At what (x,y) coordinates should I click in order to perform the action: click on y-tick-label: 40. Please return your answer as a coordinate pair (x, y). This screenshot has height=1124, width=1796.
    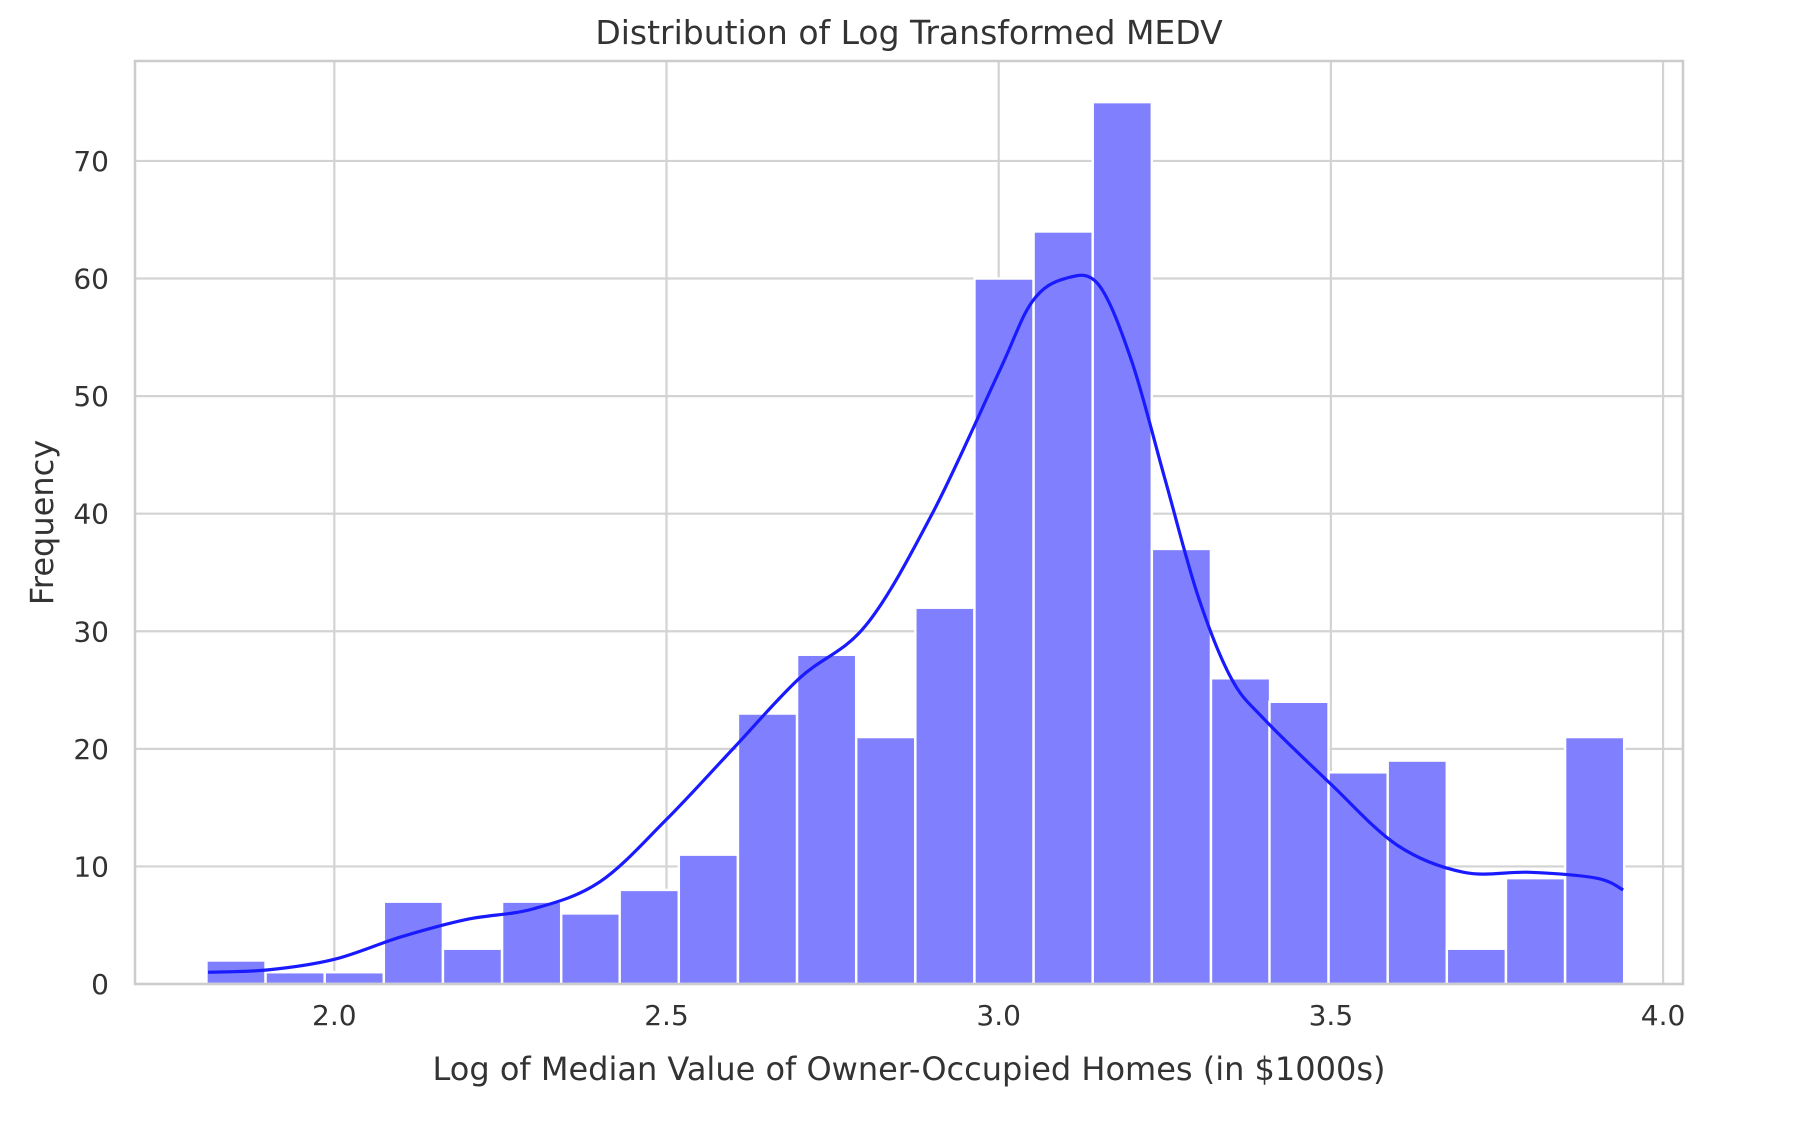
    Looking at the image, I should click on (91, 514).